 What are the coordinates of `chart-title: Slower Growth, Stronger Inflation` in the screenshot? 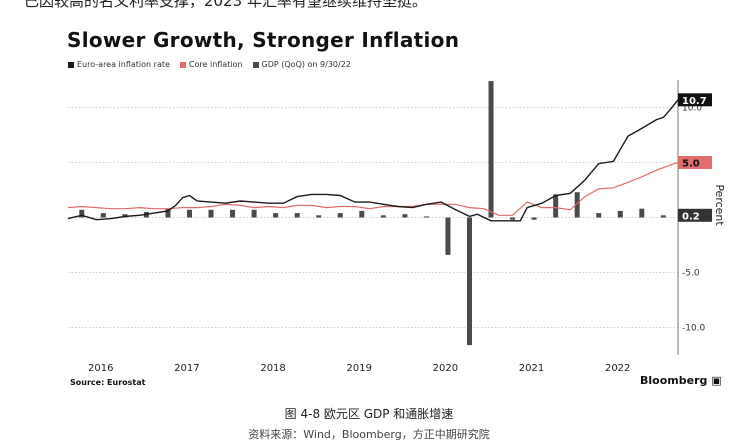 It's located at (263, 40).